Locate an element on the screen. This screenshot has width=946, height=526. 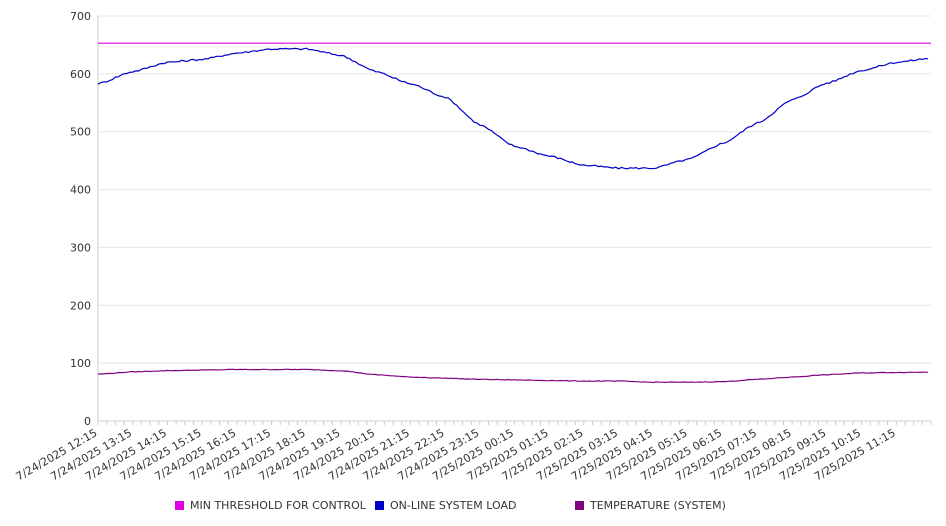
y-tick-label: 200 is located at coordinates (80, 305).